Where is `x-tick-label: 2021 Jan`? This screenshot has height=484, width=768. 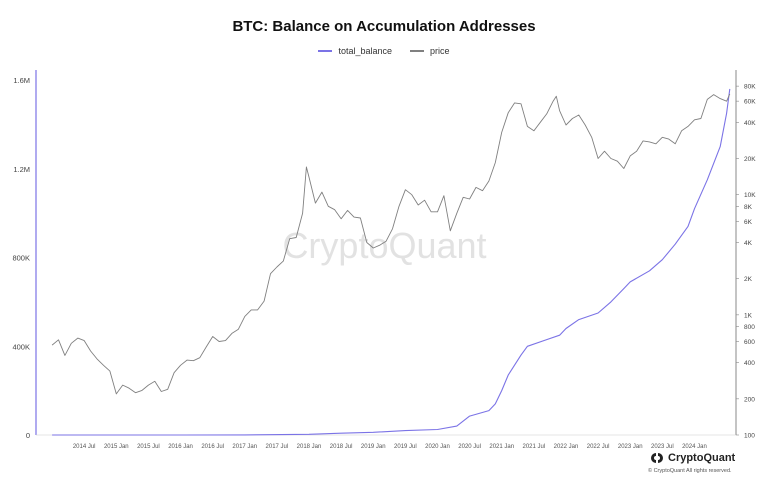 x-tick-label: 2021 Jan is located at coordinates (501, 447).